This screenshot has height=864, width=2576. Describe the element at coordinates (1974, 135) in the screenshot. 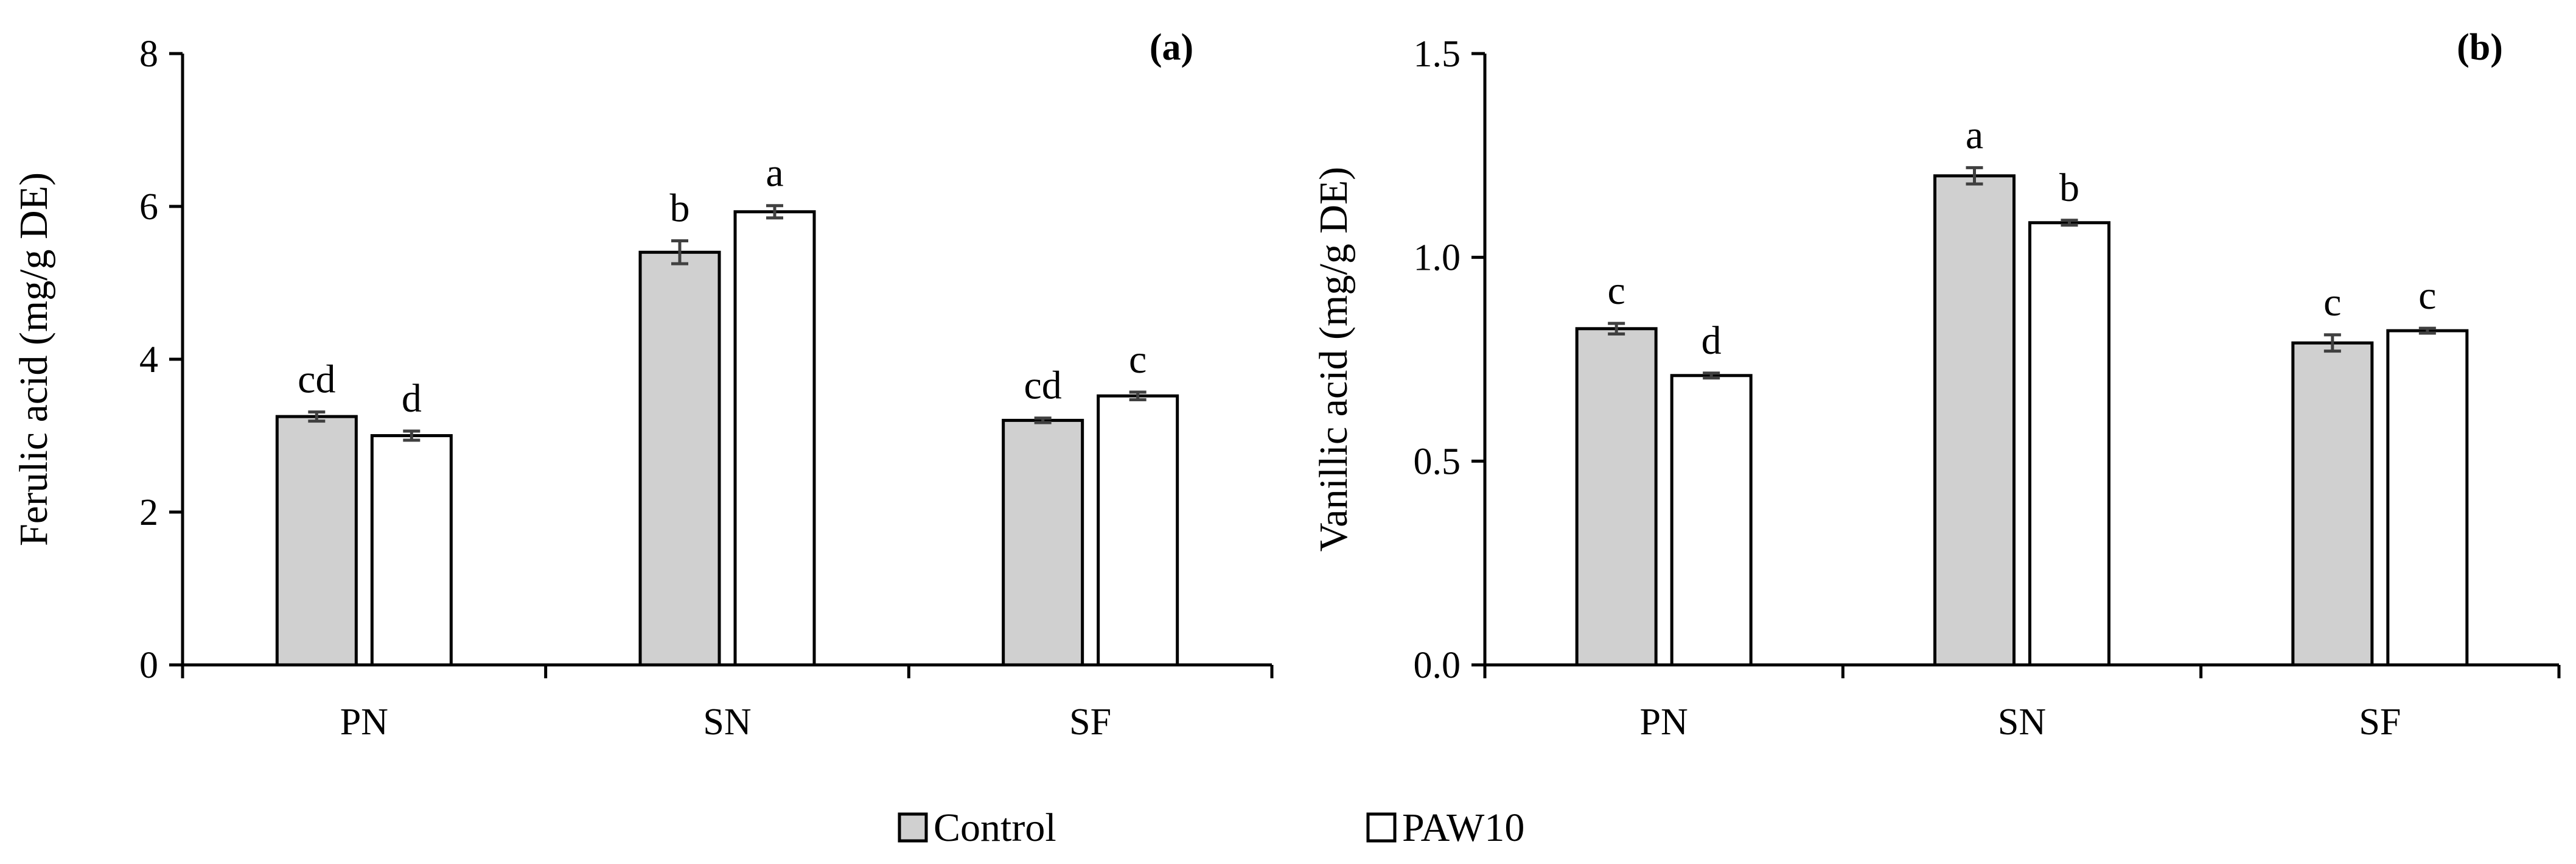

I see `significance-label-control-sn: a` at that location.